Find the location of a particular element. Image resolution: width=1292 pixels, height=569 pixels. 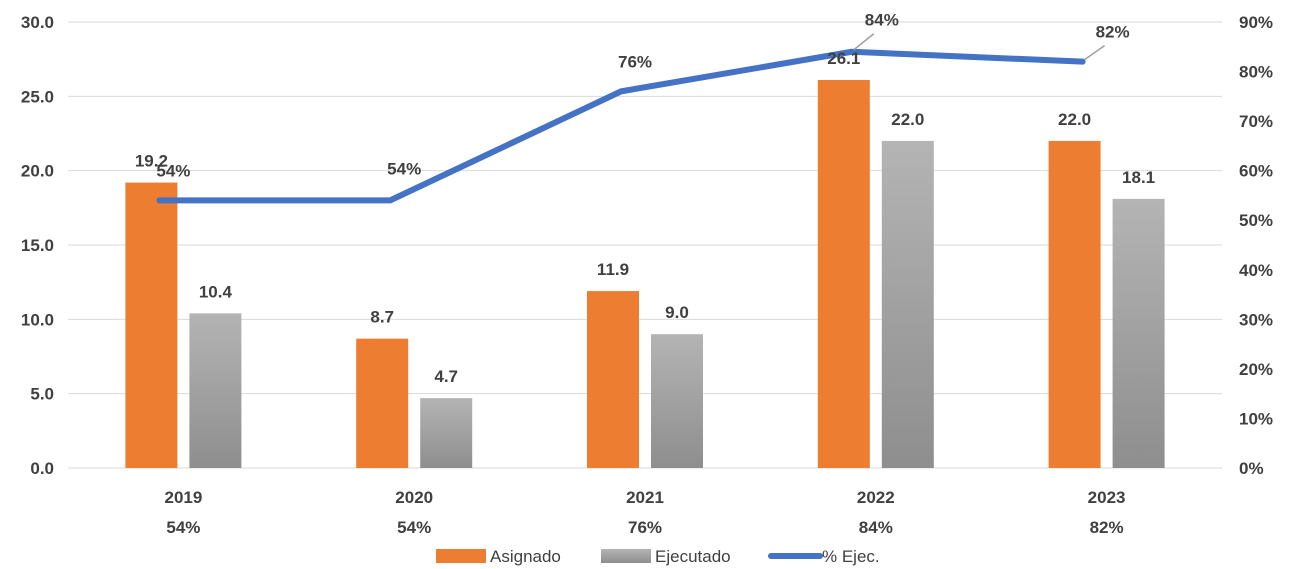

data-label-asignado: 22.0 is located at coordinates (1074, 119).